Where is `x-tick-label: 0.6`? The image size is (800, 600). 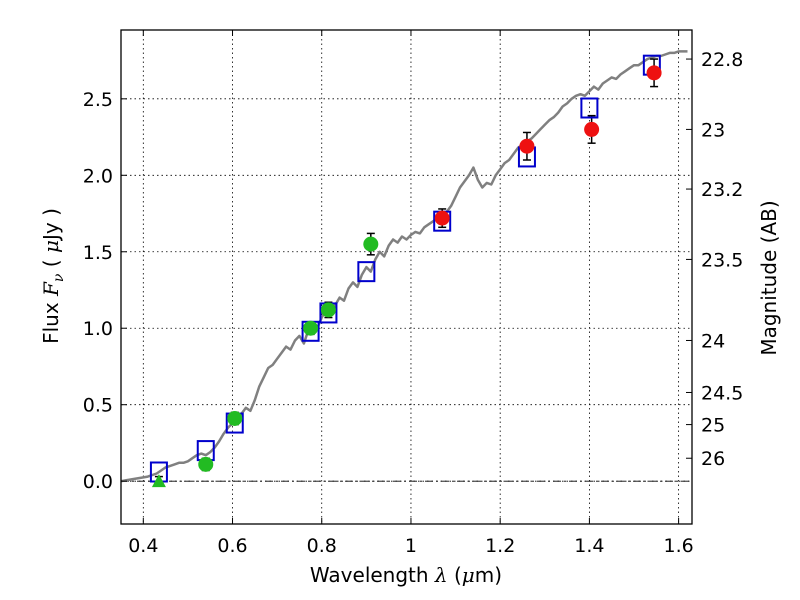 x-tick-label: 0.6 is located at coordinates (232, 546).